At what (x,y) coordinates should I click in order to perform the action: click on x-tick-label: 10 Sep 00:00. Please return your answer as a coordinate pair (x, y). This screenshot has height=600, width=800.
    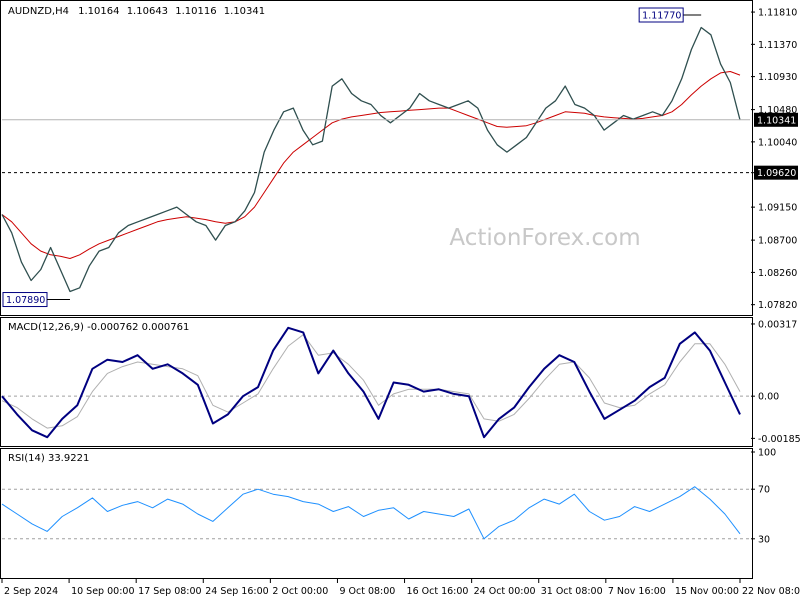
    Looking at the image, I should click on (102, 591).